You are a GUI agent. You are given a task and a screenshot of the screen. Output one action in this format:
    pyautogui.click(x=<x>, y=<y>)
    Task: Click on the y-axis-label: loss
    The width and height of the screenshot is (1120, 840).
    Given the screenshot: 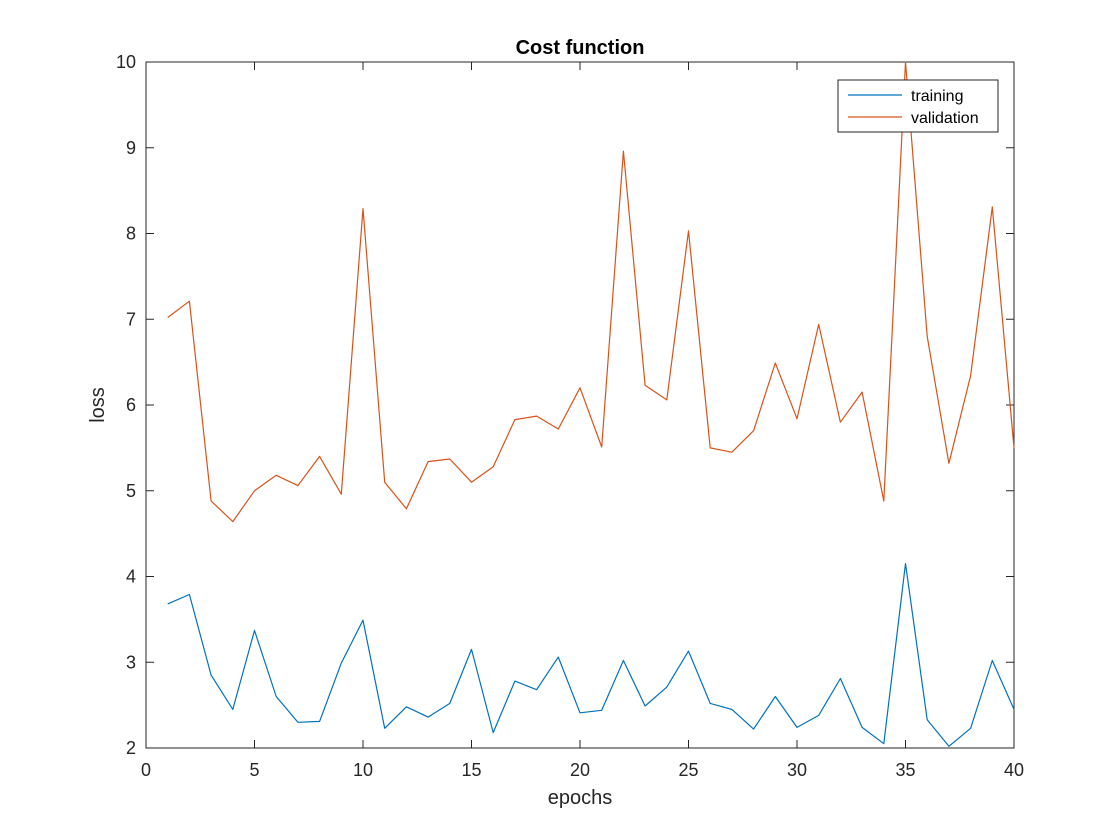 What is the action you would take?
    pyautogui.click(x=98, y=405)
    